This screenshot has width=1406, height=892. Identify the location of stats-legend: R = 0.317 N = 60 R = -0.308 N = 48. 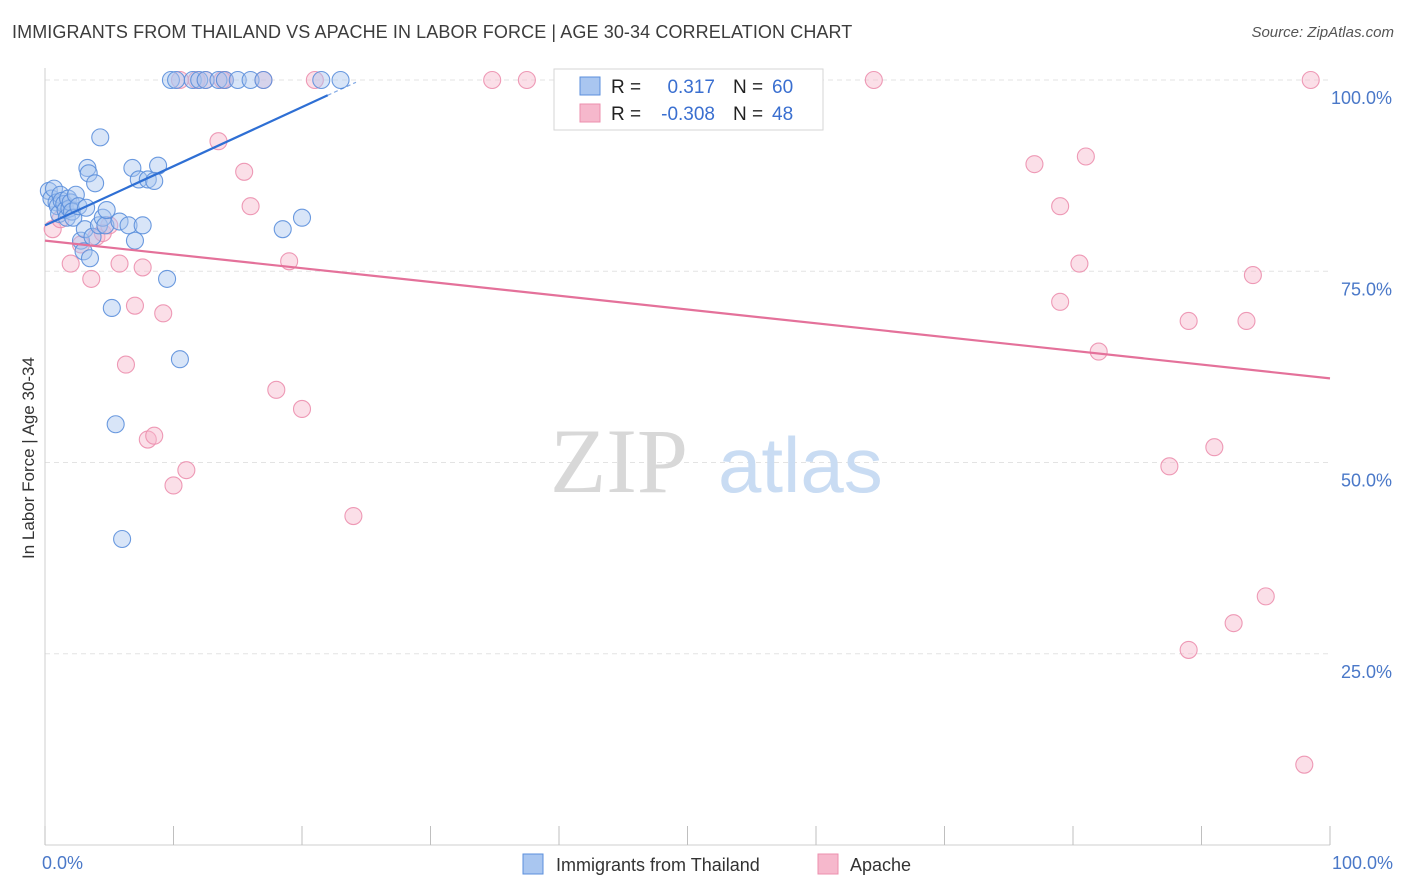
(688, 99).